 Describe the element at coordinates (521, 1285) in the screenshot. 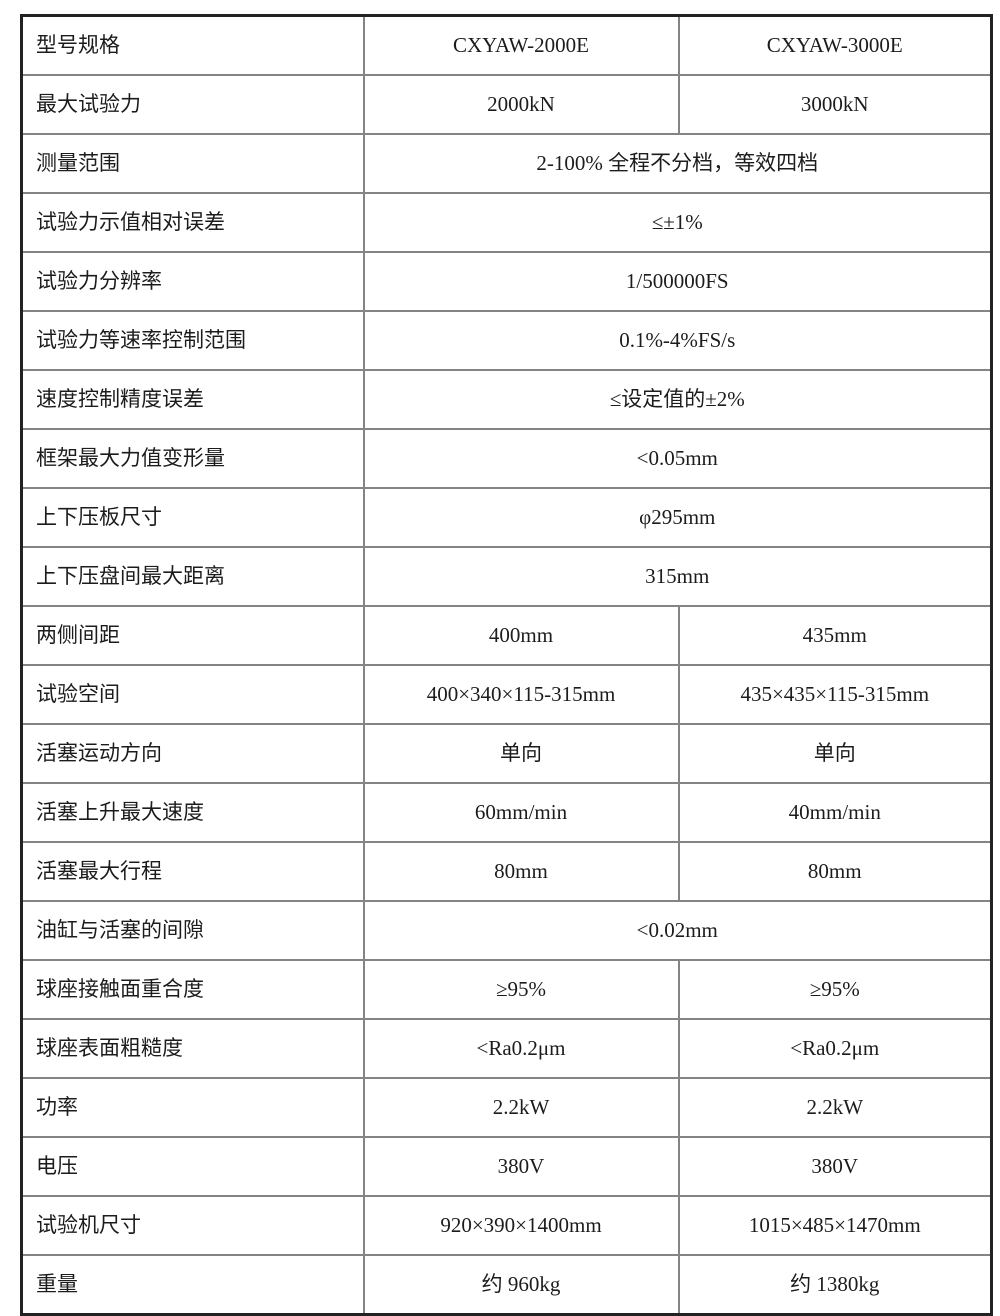

I see `spec-value-2000e: 约 960kg` at that location.